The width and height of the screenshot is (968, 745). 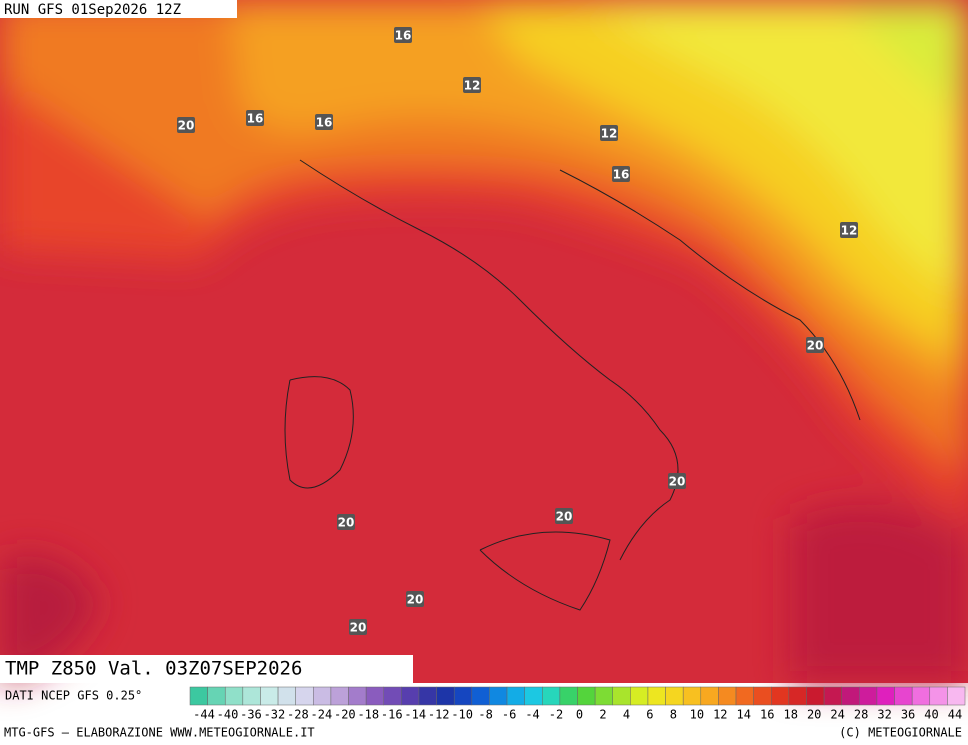 What do you see at coordinates (368, 715) in the screenshot?
I see `scale-label: -18` at bounding box center [368, 715].